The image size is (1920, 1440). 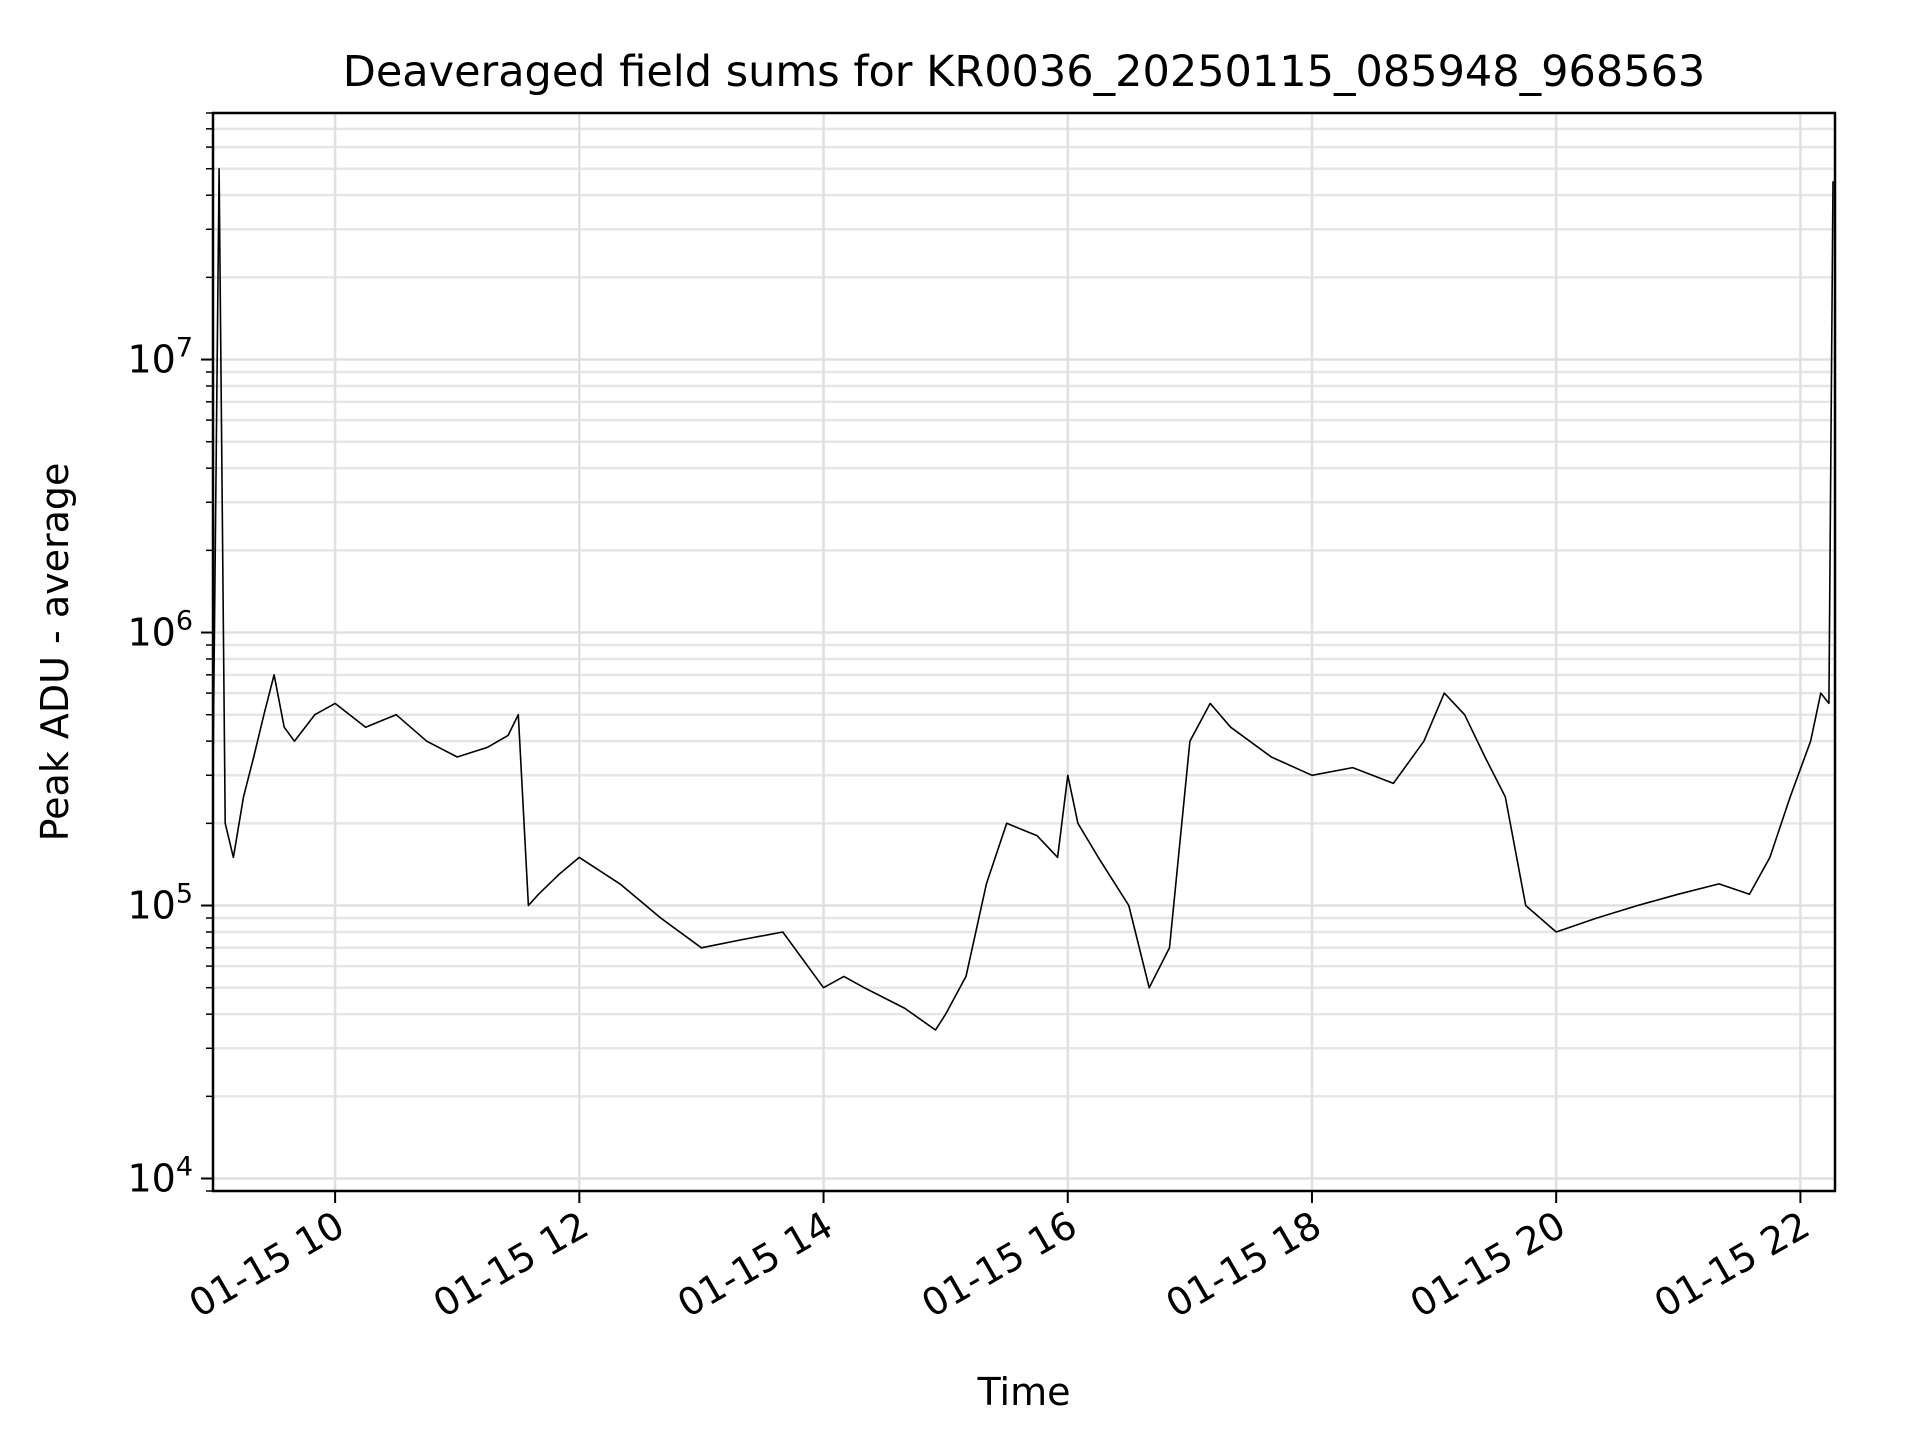 What do you see at coordinates (55, 652) in the screenshot?
I see `y-axis-label: Peak ADU - average` at bounding box center [55, 652].